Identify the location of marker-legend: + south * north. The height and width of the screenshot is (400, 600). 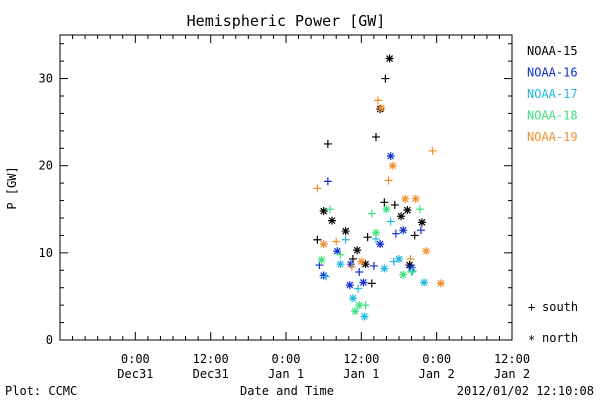
(553, 323).